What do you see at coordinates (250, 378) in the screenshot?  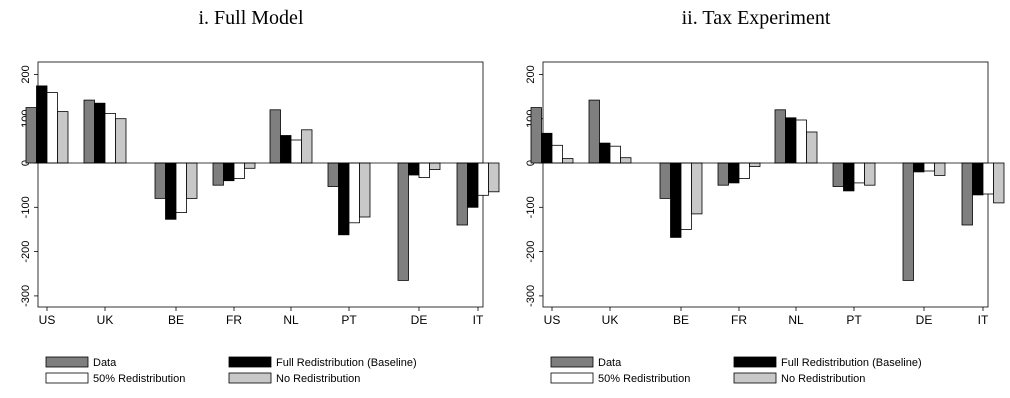 I see `legend-swatch-none` at bounding box center [250, 378].